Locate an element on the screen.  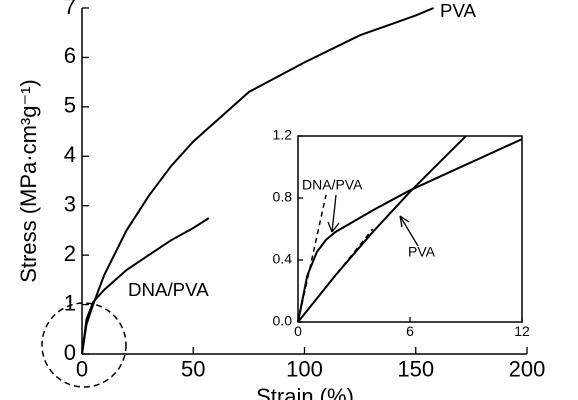
y-tick-label: 4 is located at coordinates (70, 154).